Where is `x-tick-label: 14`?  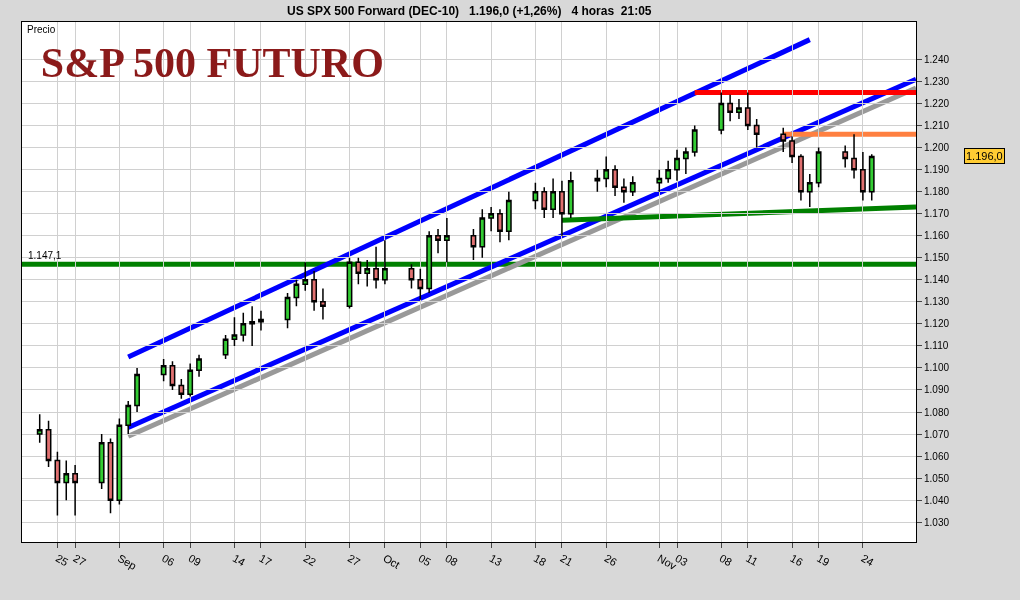 x-tick-label: 14 is located at coordinates (239, 560).